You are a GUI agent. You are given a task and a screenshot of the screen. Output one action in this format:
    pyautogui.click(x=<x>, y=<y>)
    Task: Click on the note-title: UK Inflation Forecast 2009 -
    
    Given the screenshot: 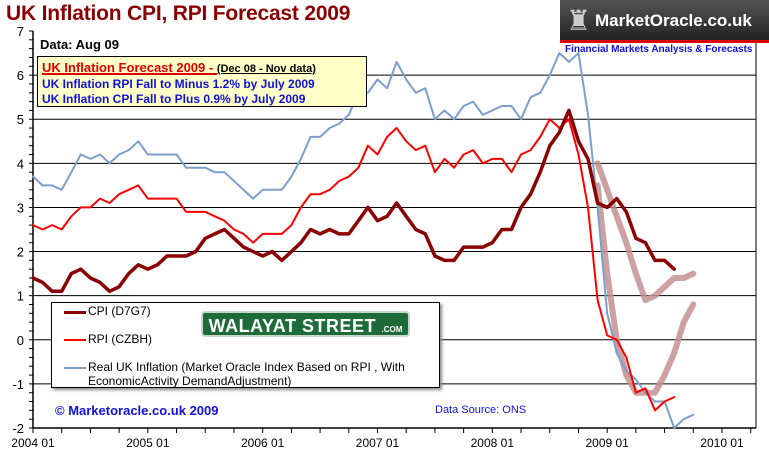 What is the action you would take?
    pyautogui.click(x=129, y=67)
    